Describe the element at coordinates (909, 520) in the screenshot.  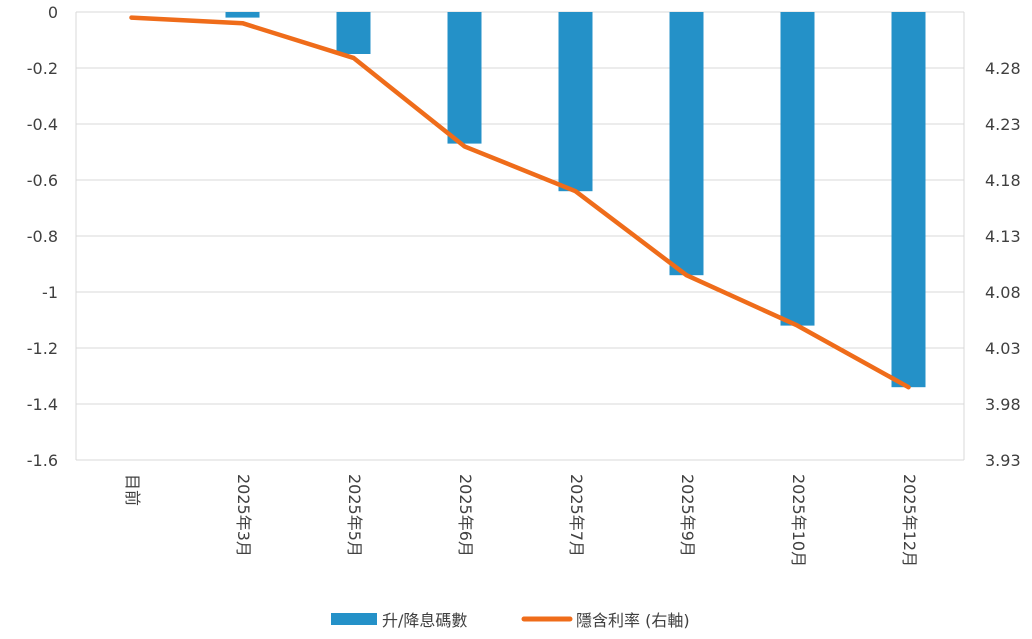
I see `x-tick-label: 2025年12月` at that location.